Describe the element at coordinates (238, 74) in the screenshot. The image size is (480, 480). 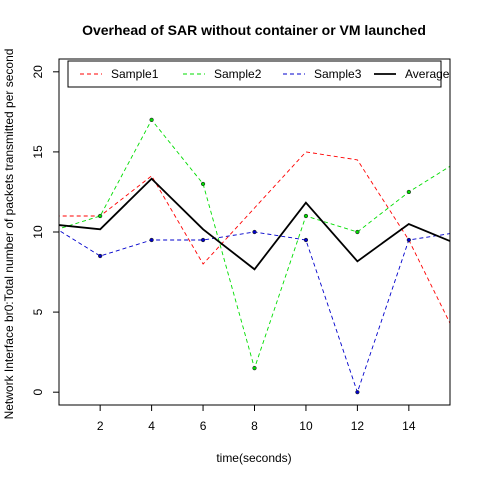
I see `legend-label-sample2: Sample2` at that location.